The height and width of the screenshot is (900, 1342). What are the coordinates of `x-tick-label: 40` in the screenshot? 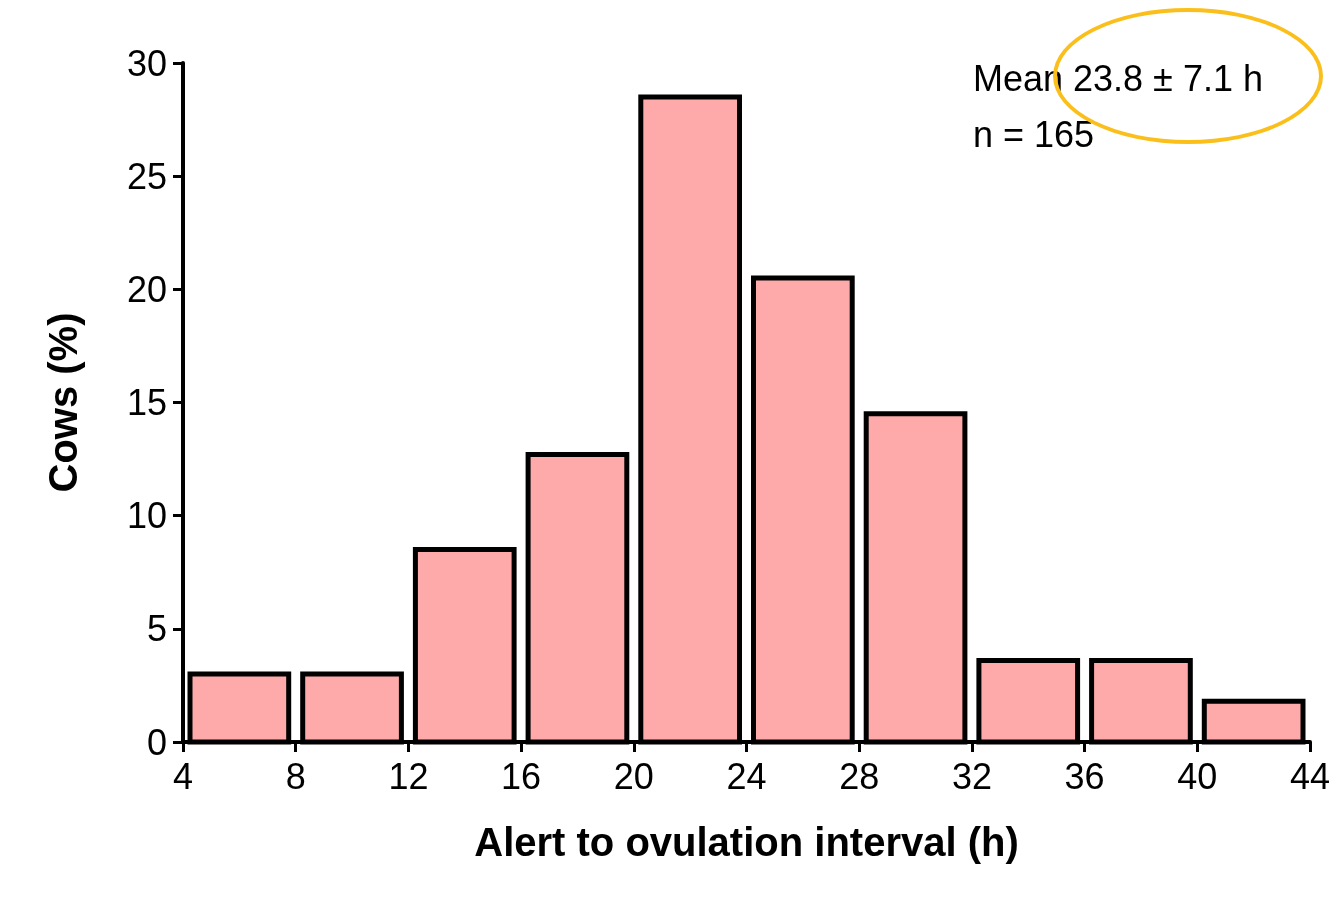 It's located at (1197, 776).